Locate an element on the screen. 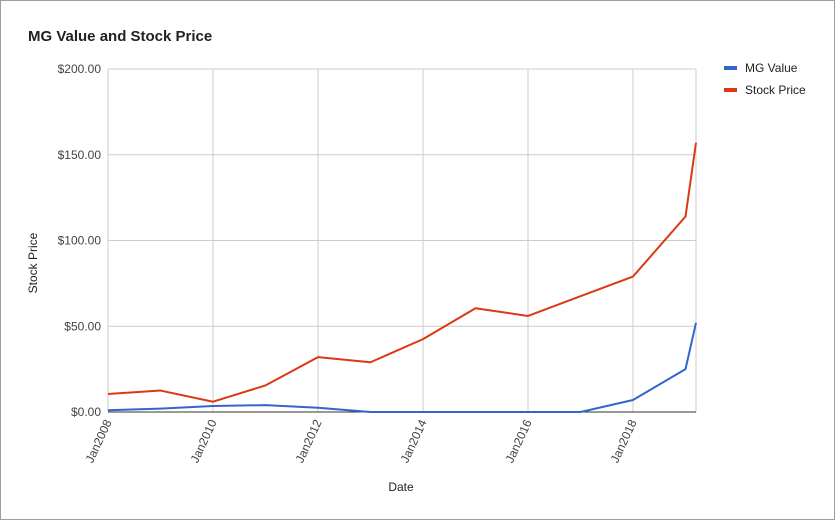 The height and width of the screenshot is (522, 835). x-tick-label: Jan2008 is located at coordinates (99, 441).